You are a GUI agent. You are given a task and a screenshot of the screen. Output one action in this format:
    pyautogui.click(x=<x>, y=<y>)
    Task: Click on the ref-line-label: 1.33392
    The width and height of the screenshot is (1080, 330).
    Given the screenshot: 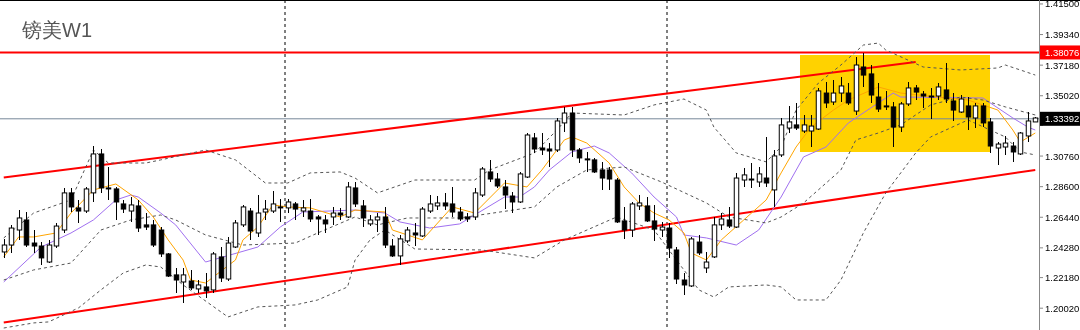 What is the action you would take?
    pyautogui.click(x=1062, y=119)
    